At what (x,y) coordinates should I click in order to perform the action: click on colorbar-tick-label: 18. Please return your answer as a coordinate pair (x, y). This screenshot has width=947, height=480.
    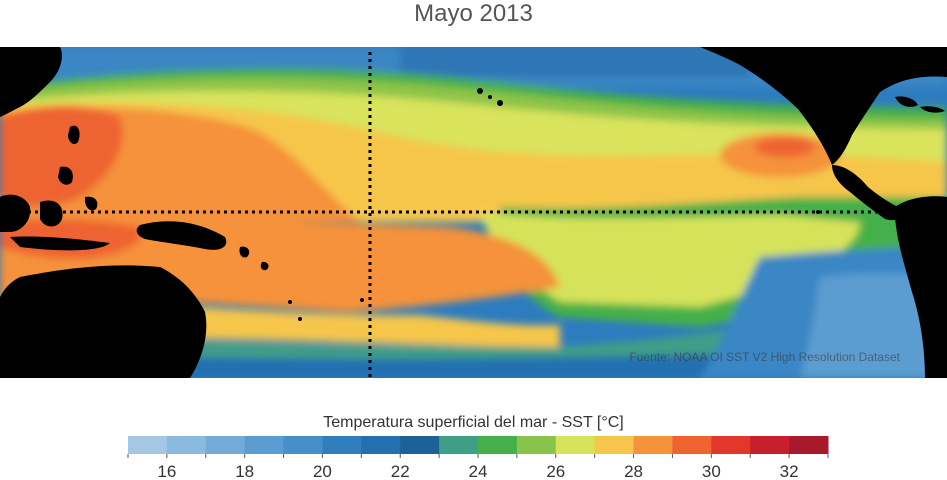
    Looking at the image, I should click on (244, 471).